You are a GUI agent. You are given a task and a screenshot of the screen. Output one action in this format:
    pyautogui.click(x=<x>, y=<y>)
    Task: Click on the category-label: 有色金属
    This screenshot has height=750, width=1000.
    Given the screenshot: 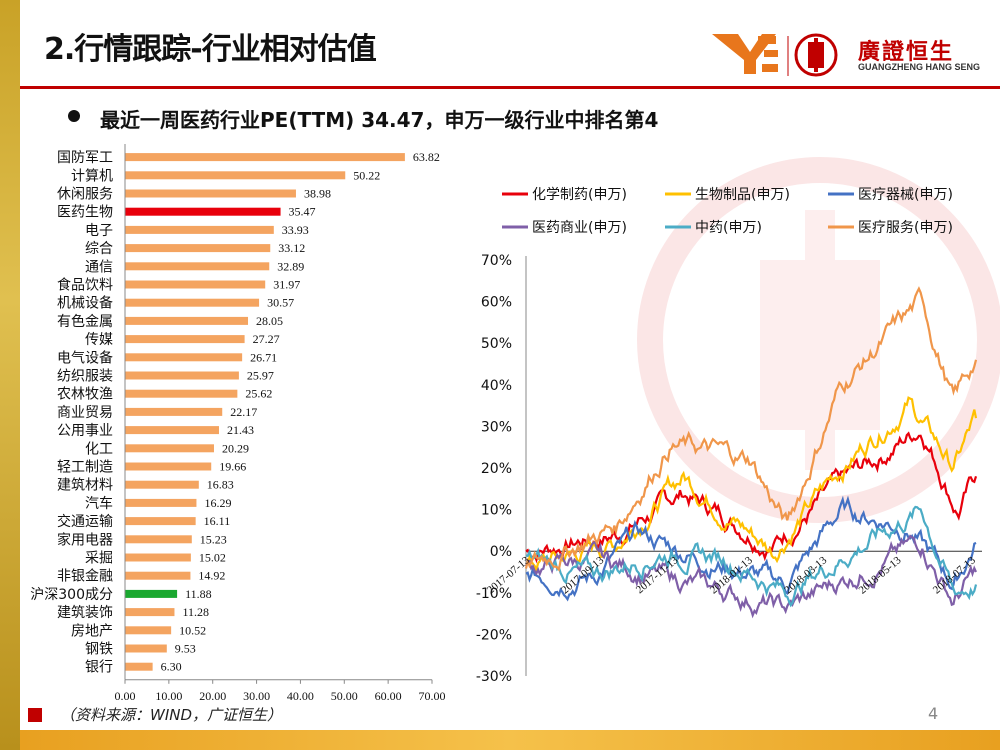 What is the action you would take?
    pyautogui.click(x=85, y=321)
    